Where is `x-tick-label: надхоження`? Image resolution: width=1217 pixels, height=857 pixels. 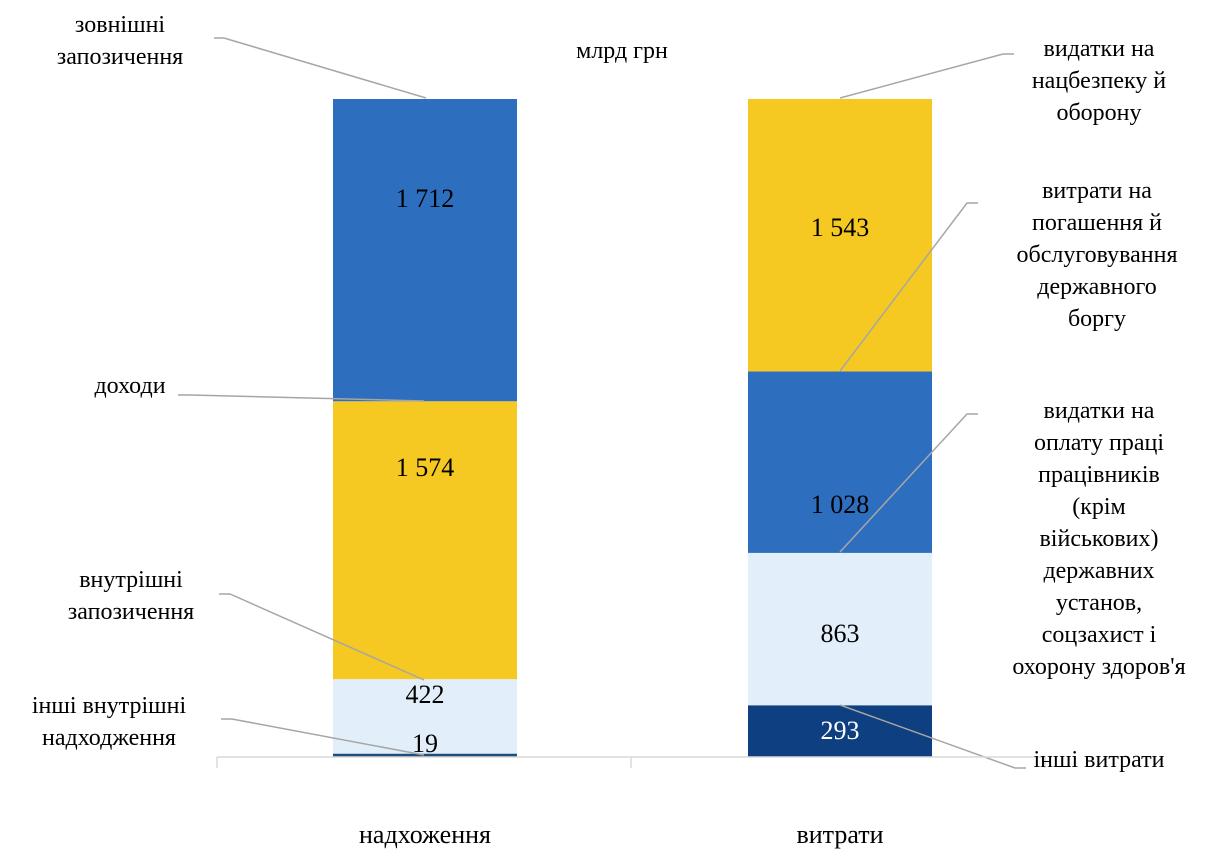 x-tick-label: надхоження is located at coordinates (425, 834).